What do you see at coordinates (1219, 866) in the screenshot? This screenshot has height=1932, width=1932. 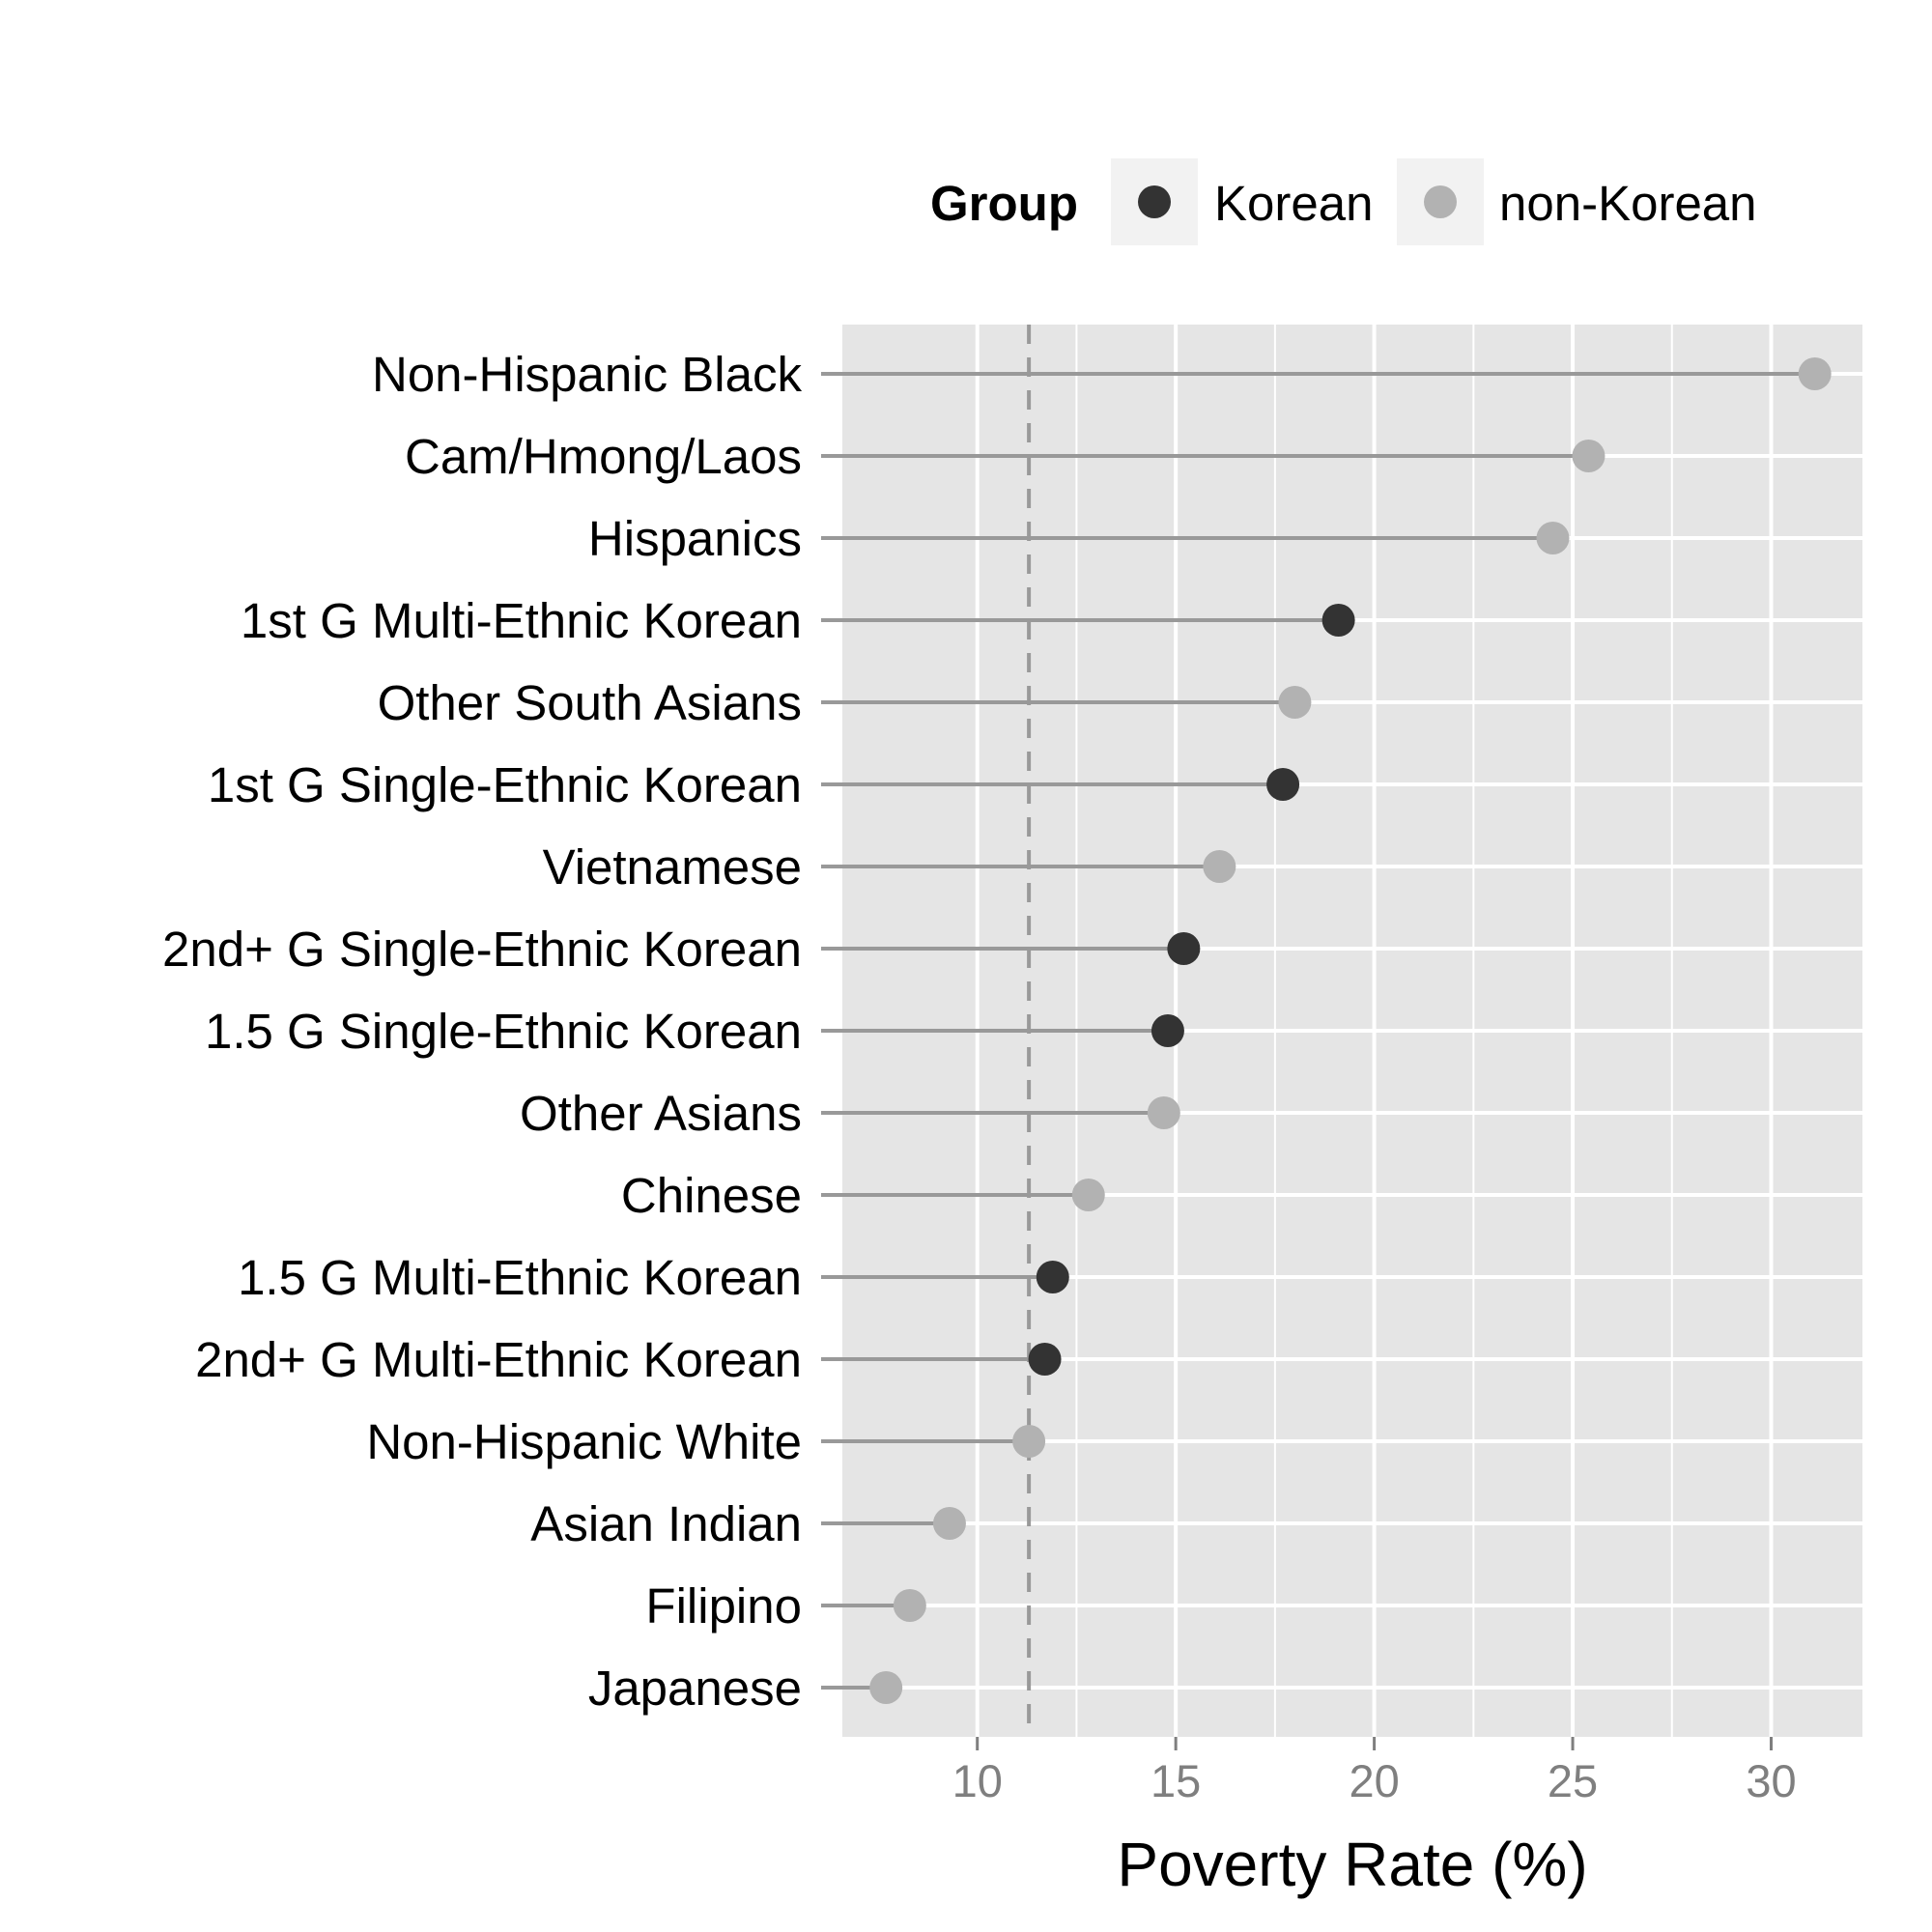 I see `point-vietnamese` at bounding box center [1219, 866].